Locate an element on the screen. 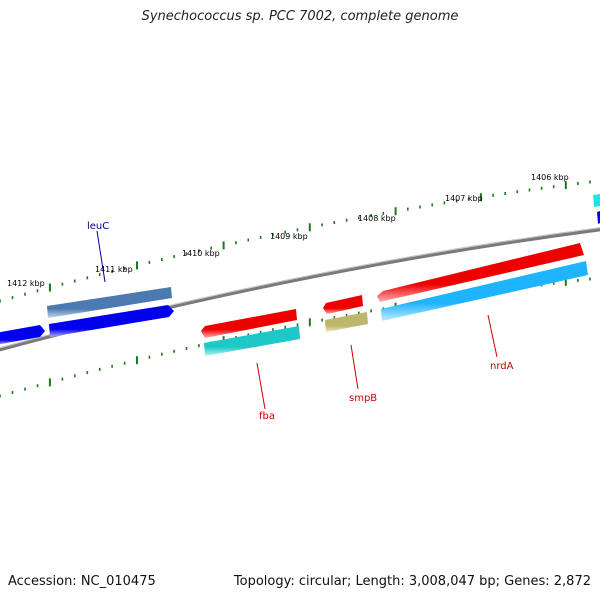 This screenshot has width=600, height=600. kbp-label-1410: 1410 kbp is located at coordinates (201, 253).